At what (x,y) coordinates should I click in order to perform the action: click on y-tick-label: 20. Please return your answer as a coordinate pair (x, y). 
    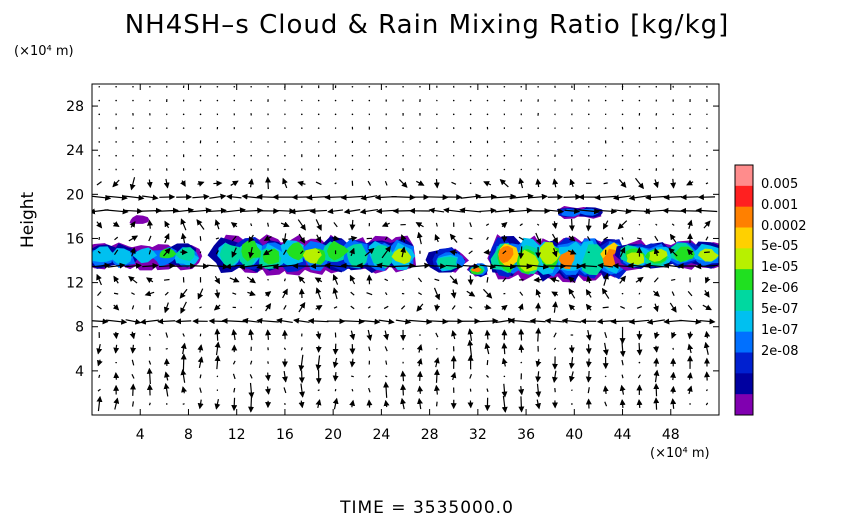
    Looking at the image, I should click on (75, 195).